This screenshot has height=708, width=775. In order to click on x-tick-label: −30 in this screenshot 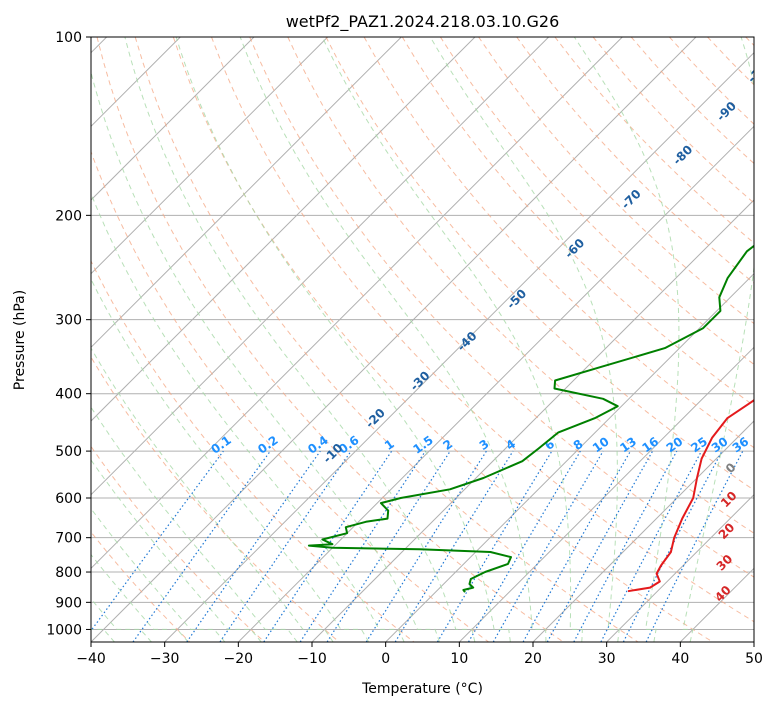, I will do `click(165, 659)`.